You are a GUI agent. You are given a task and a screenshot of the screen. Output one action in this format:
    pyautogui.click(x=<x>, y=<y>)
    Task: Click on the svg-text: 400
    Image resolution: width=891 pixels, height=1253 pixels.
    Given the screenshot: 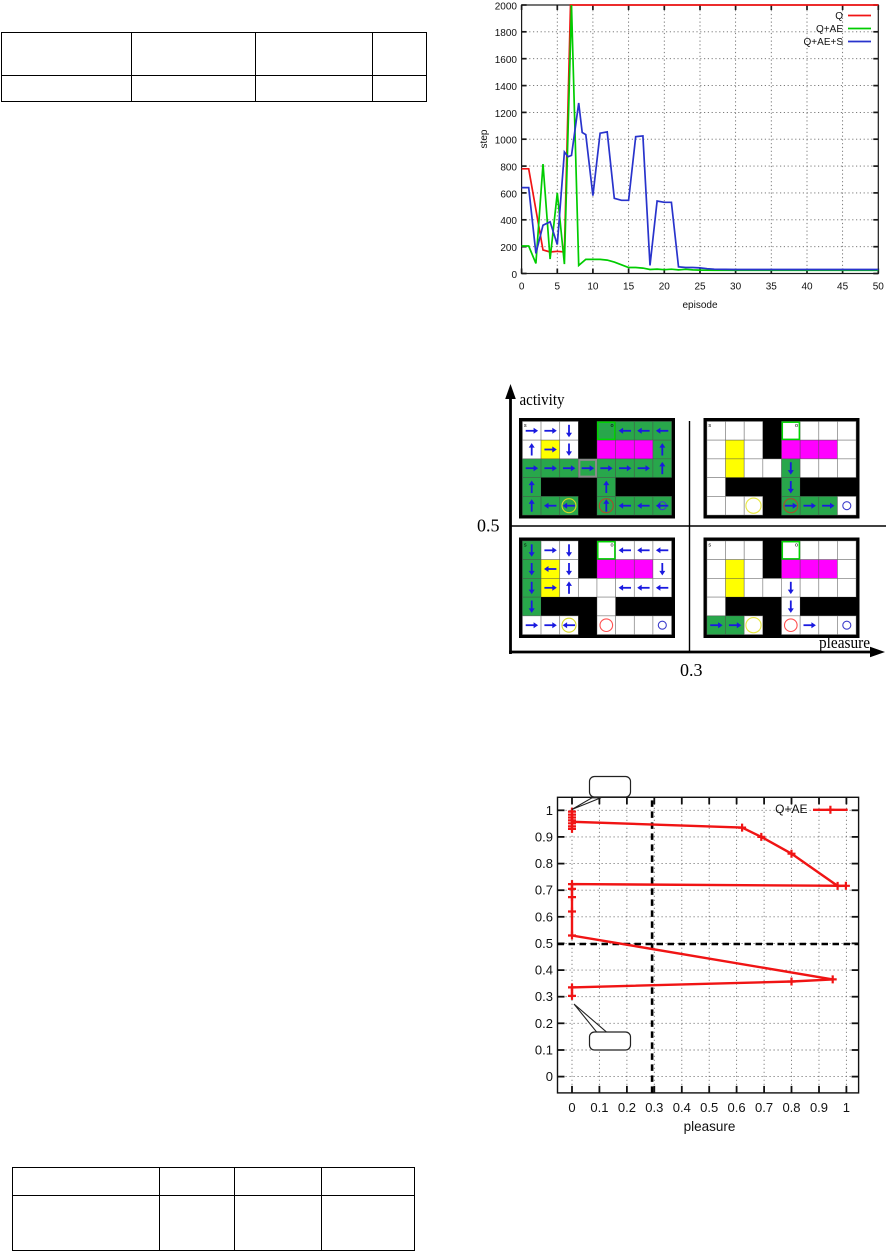 What is the action you would take?
    pyautogui.click(x=508, y=221)
    